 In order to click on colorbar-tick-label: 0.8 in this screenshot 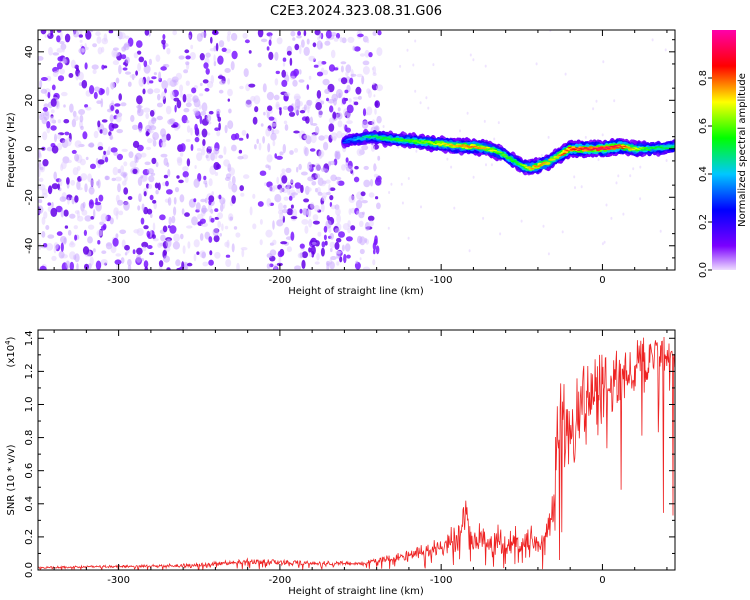, I will do `click(703, 78)`.